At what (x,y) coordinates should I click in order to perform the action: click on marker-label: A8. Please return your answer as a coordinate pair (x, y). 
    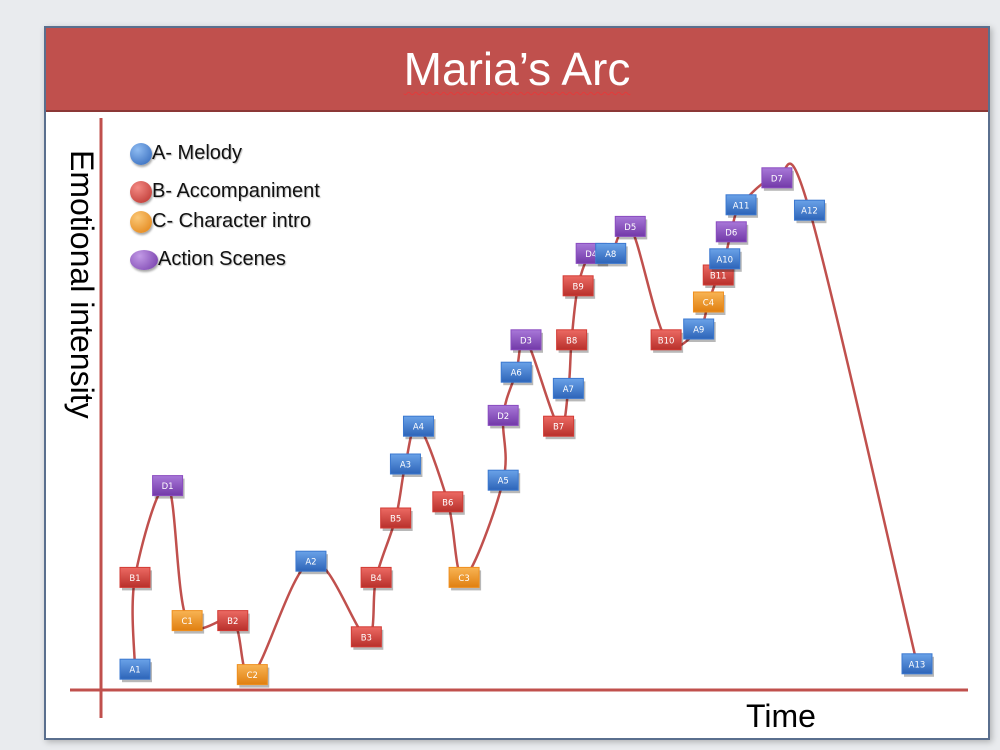
    Looking at the image, I should click on (610, 255).